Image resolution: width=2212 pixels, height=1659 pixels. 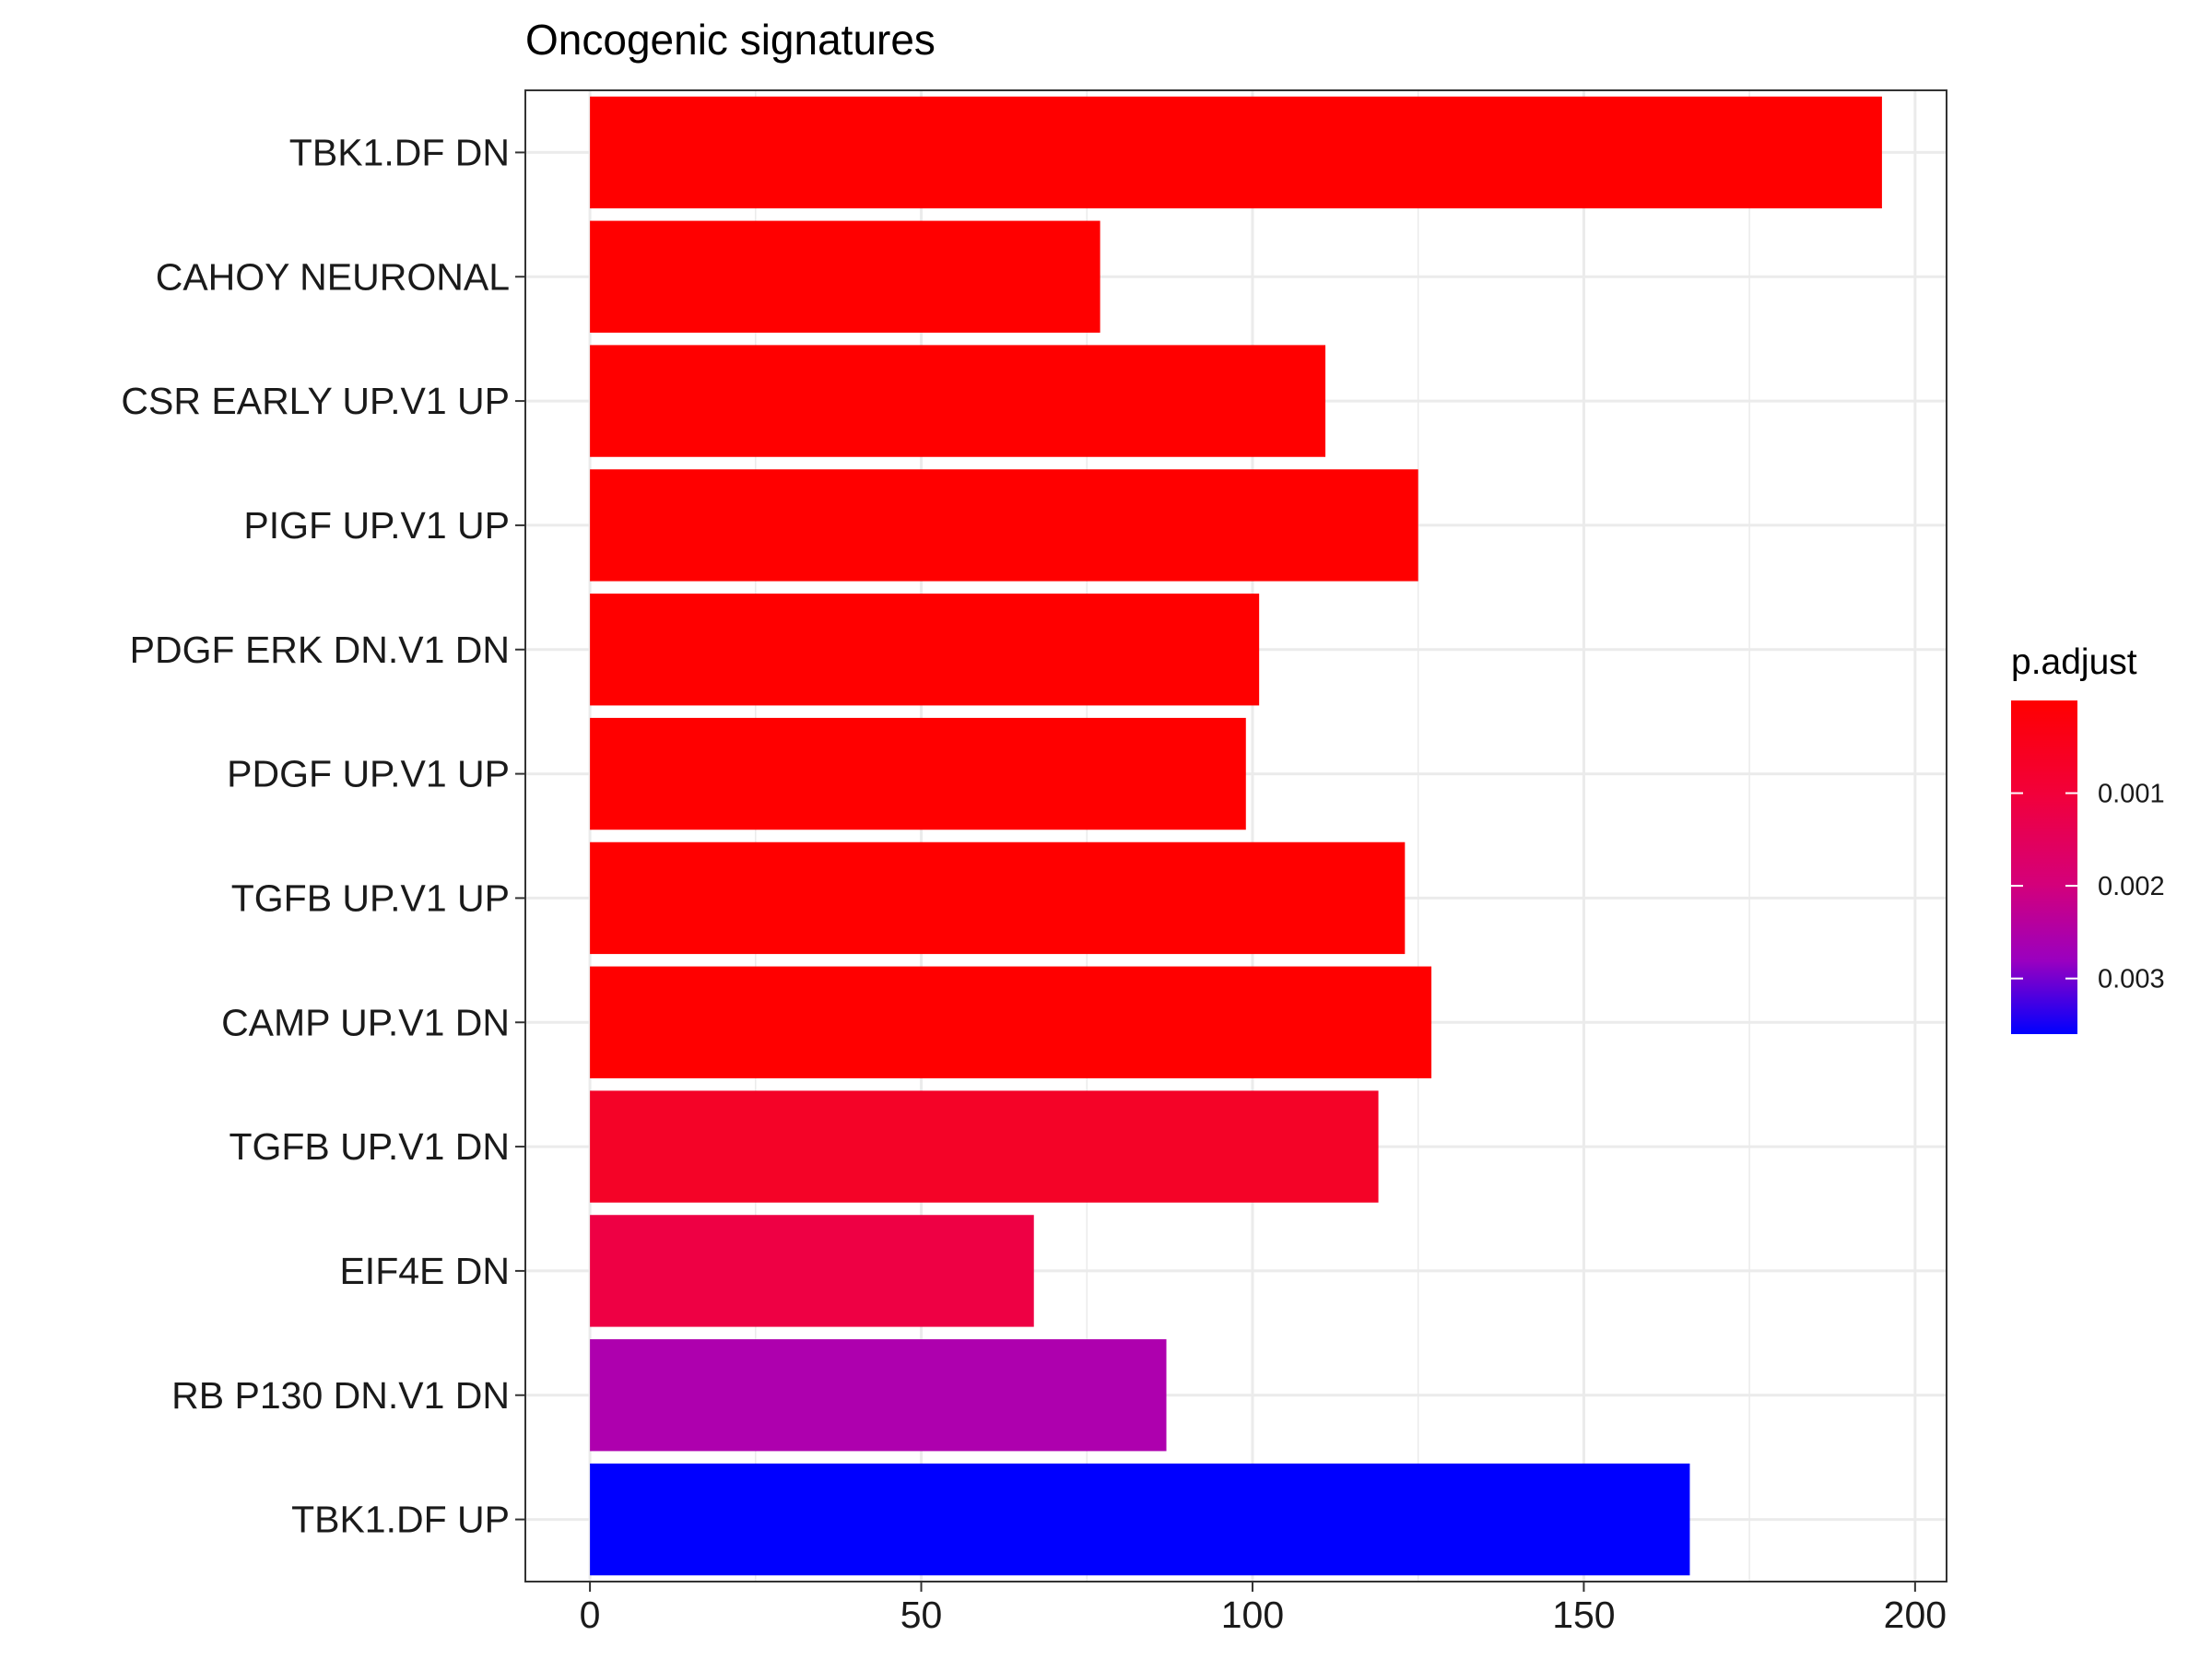 What do you see at coordinates (2088, 887) in the screenshot?
I see `legend-ticks: 0.001 0.002 0.003` at bounding box center [2088, 887].